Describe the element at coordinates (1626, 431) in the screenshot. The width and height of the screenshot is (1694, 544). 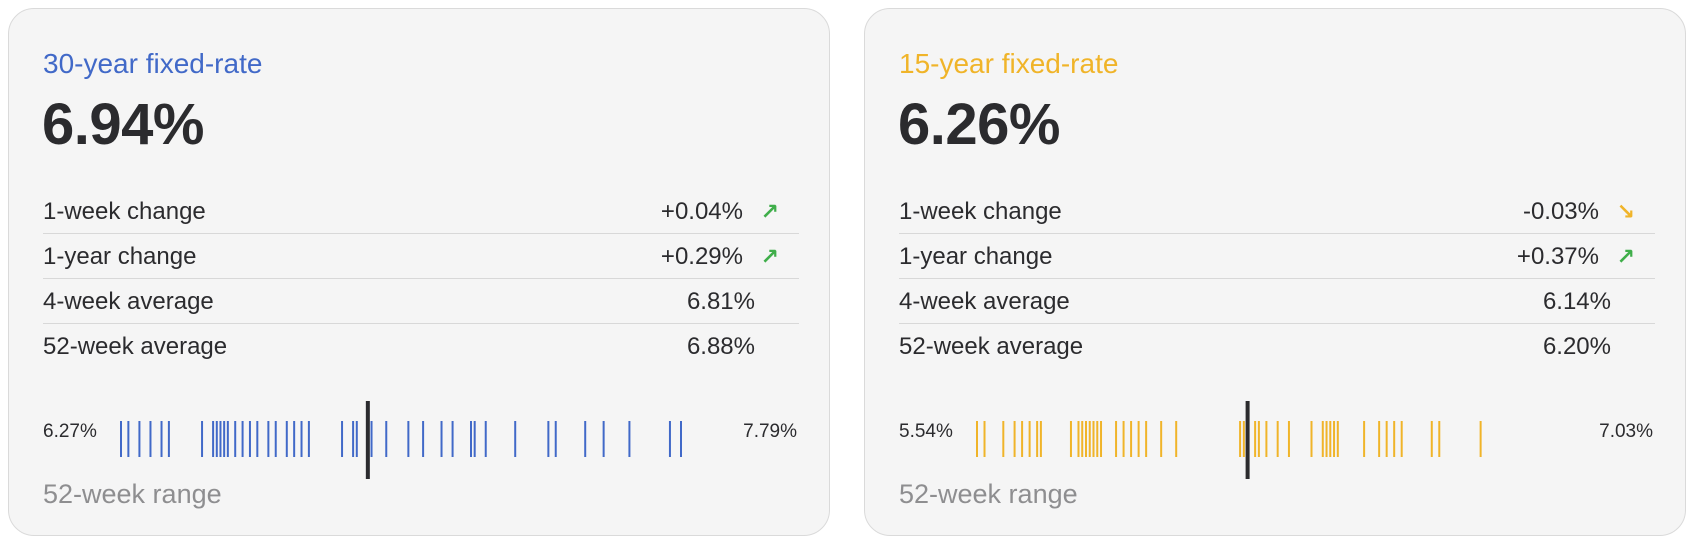
I see `range-max-label: 7.03%` at that location.